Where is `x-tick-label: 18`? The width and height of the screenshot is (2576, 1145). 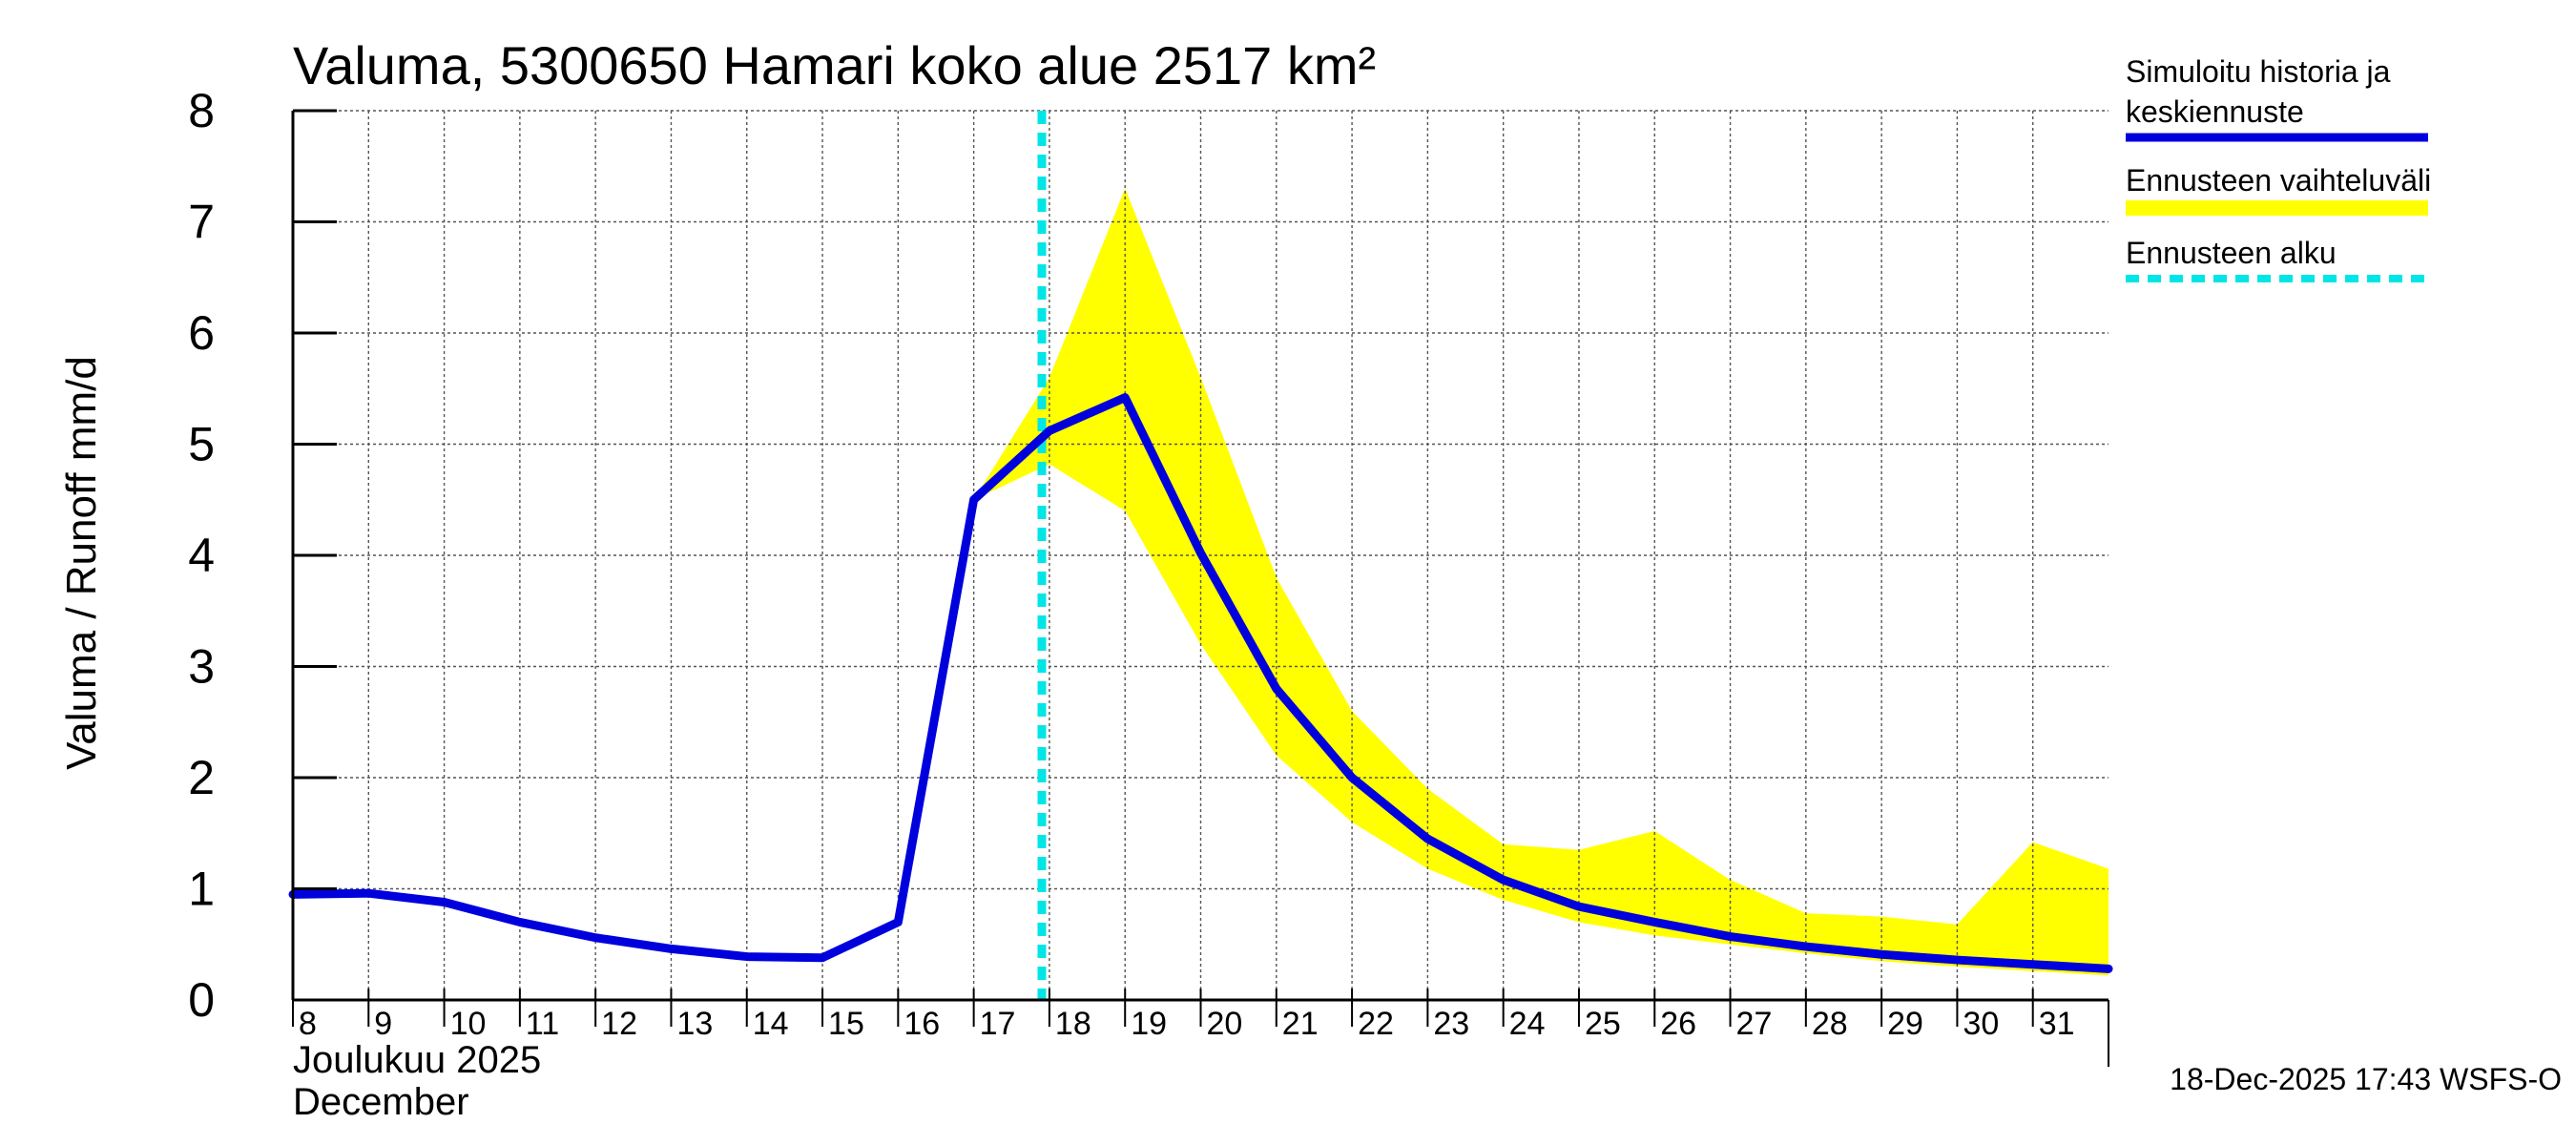
x-tick-label: 18 is located at coordinates (1073, 1024).